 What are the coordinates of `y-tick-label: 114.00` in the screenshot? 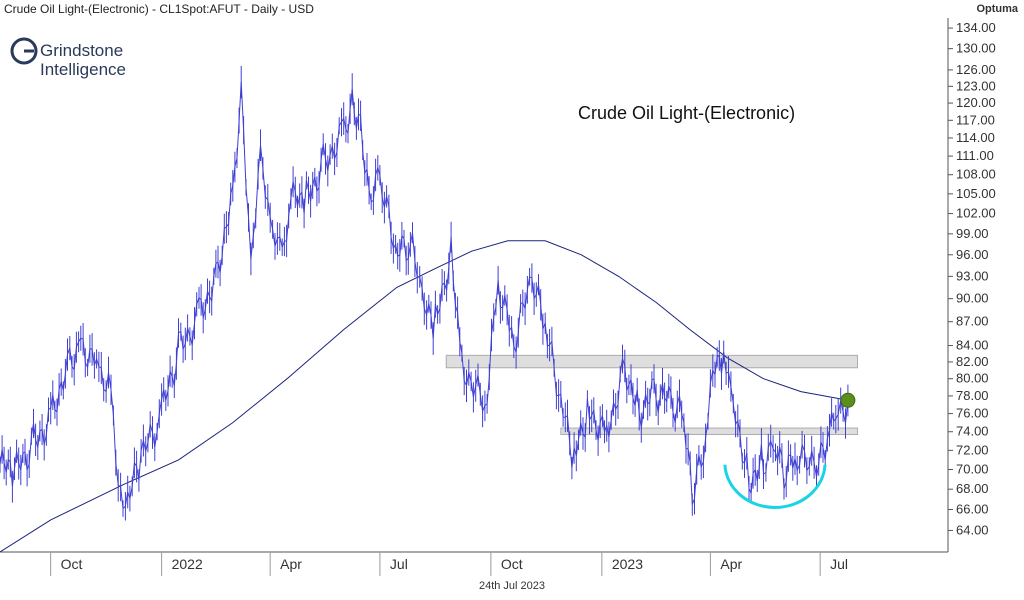 It's located at (975, 137).